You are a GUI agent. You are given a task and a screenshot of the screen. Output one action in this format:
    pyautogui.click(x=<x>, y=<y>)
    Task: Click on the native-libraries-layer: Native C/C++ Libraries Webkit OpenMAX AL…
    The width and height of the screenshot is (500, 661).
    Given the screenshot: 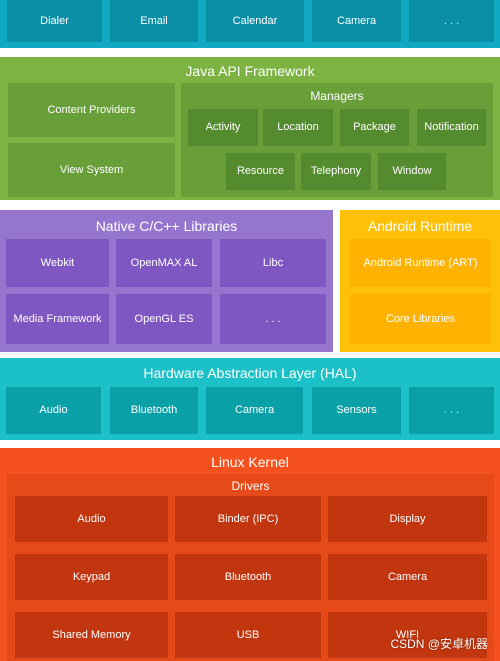 What is the action you would take?
    pyautogui.click(x=166, y=281)
    